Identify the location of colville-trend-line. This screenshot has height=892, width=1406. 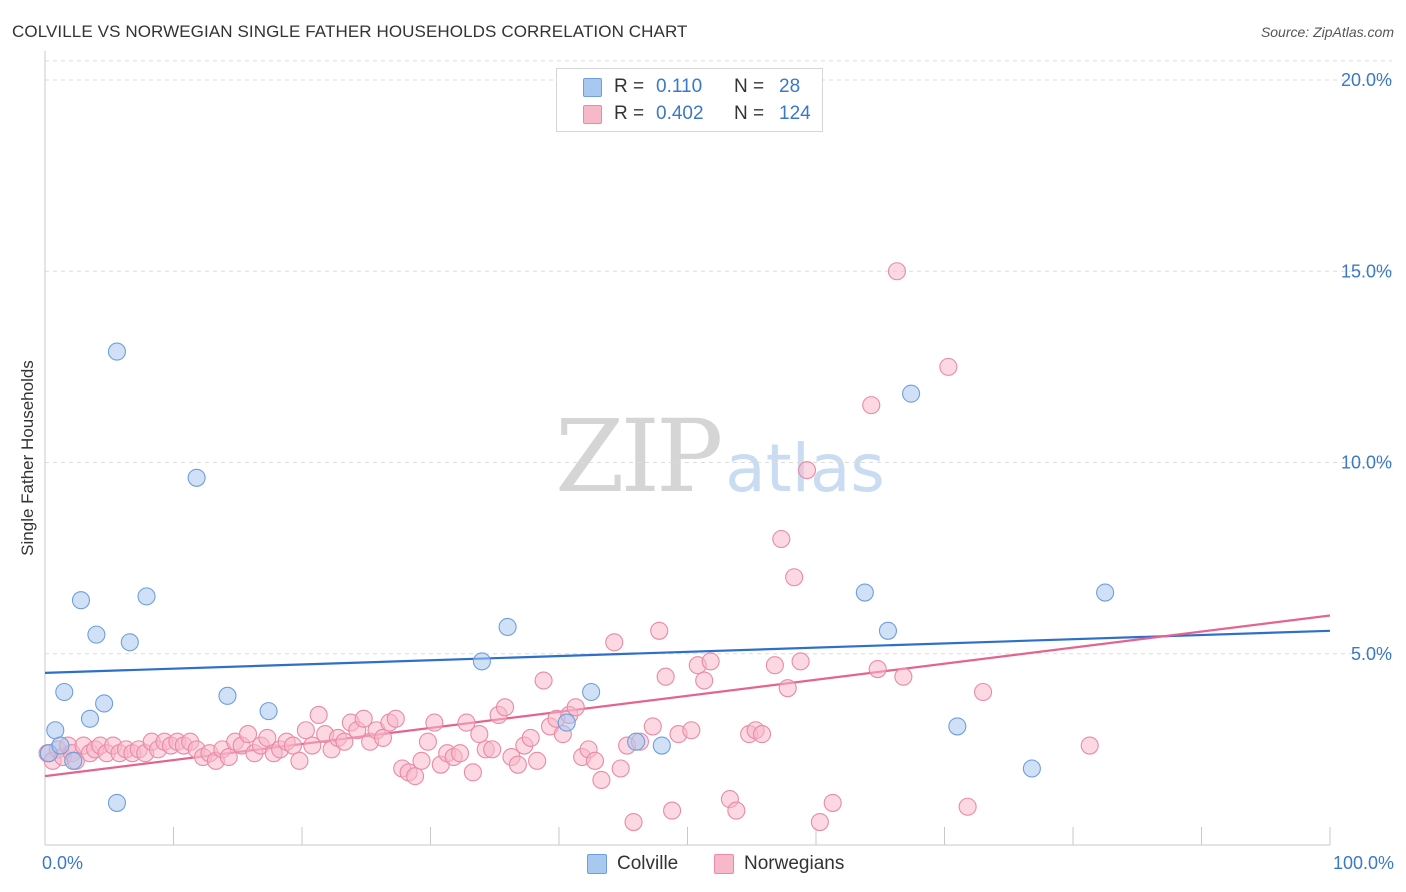
(687, 651).